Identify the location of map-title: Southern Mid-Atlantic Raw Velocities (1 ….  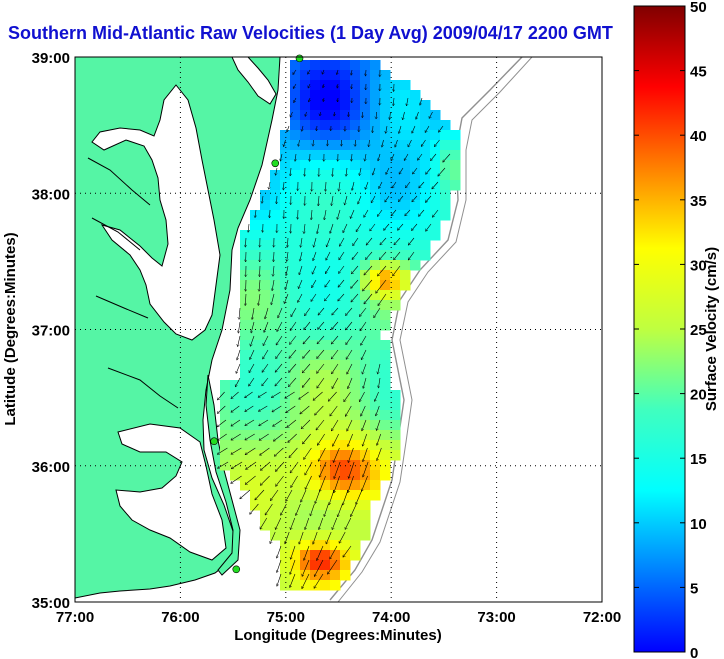
(310, 33).